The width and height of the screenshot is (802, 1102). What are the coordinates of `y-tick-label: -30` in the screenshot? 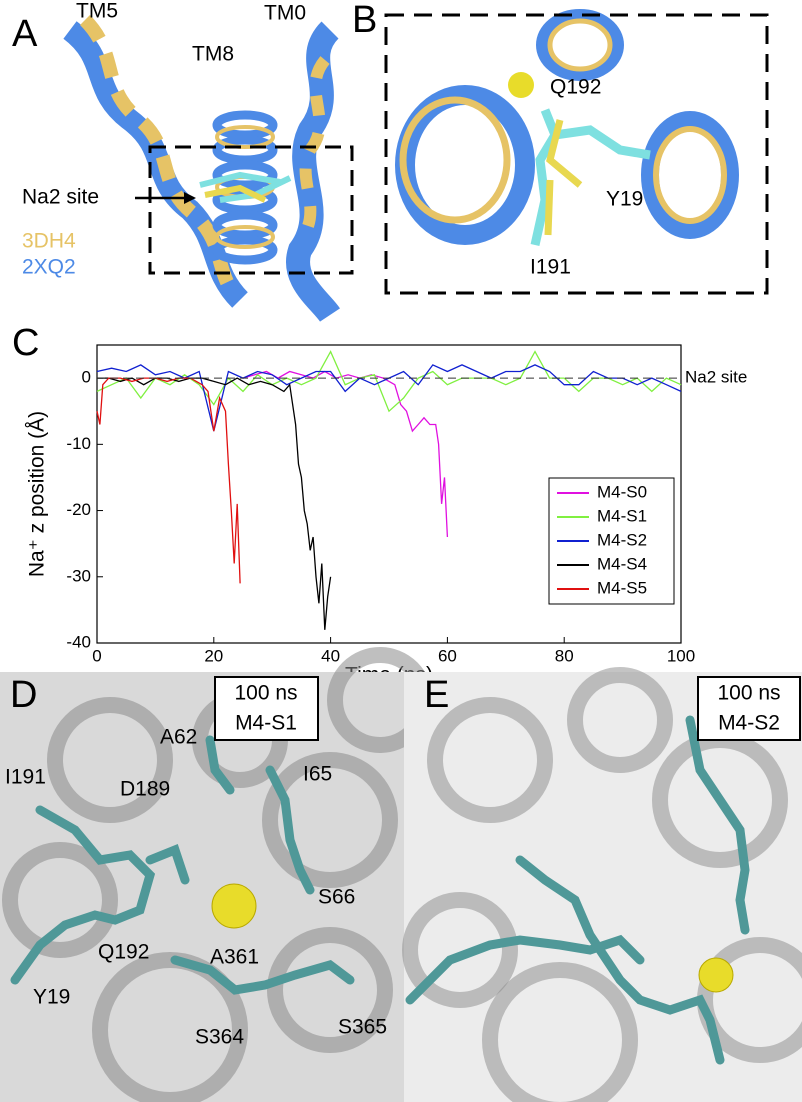 It's located at (78, 575).